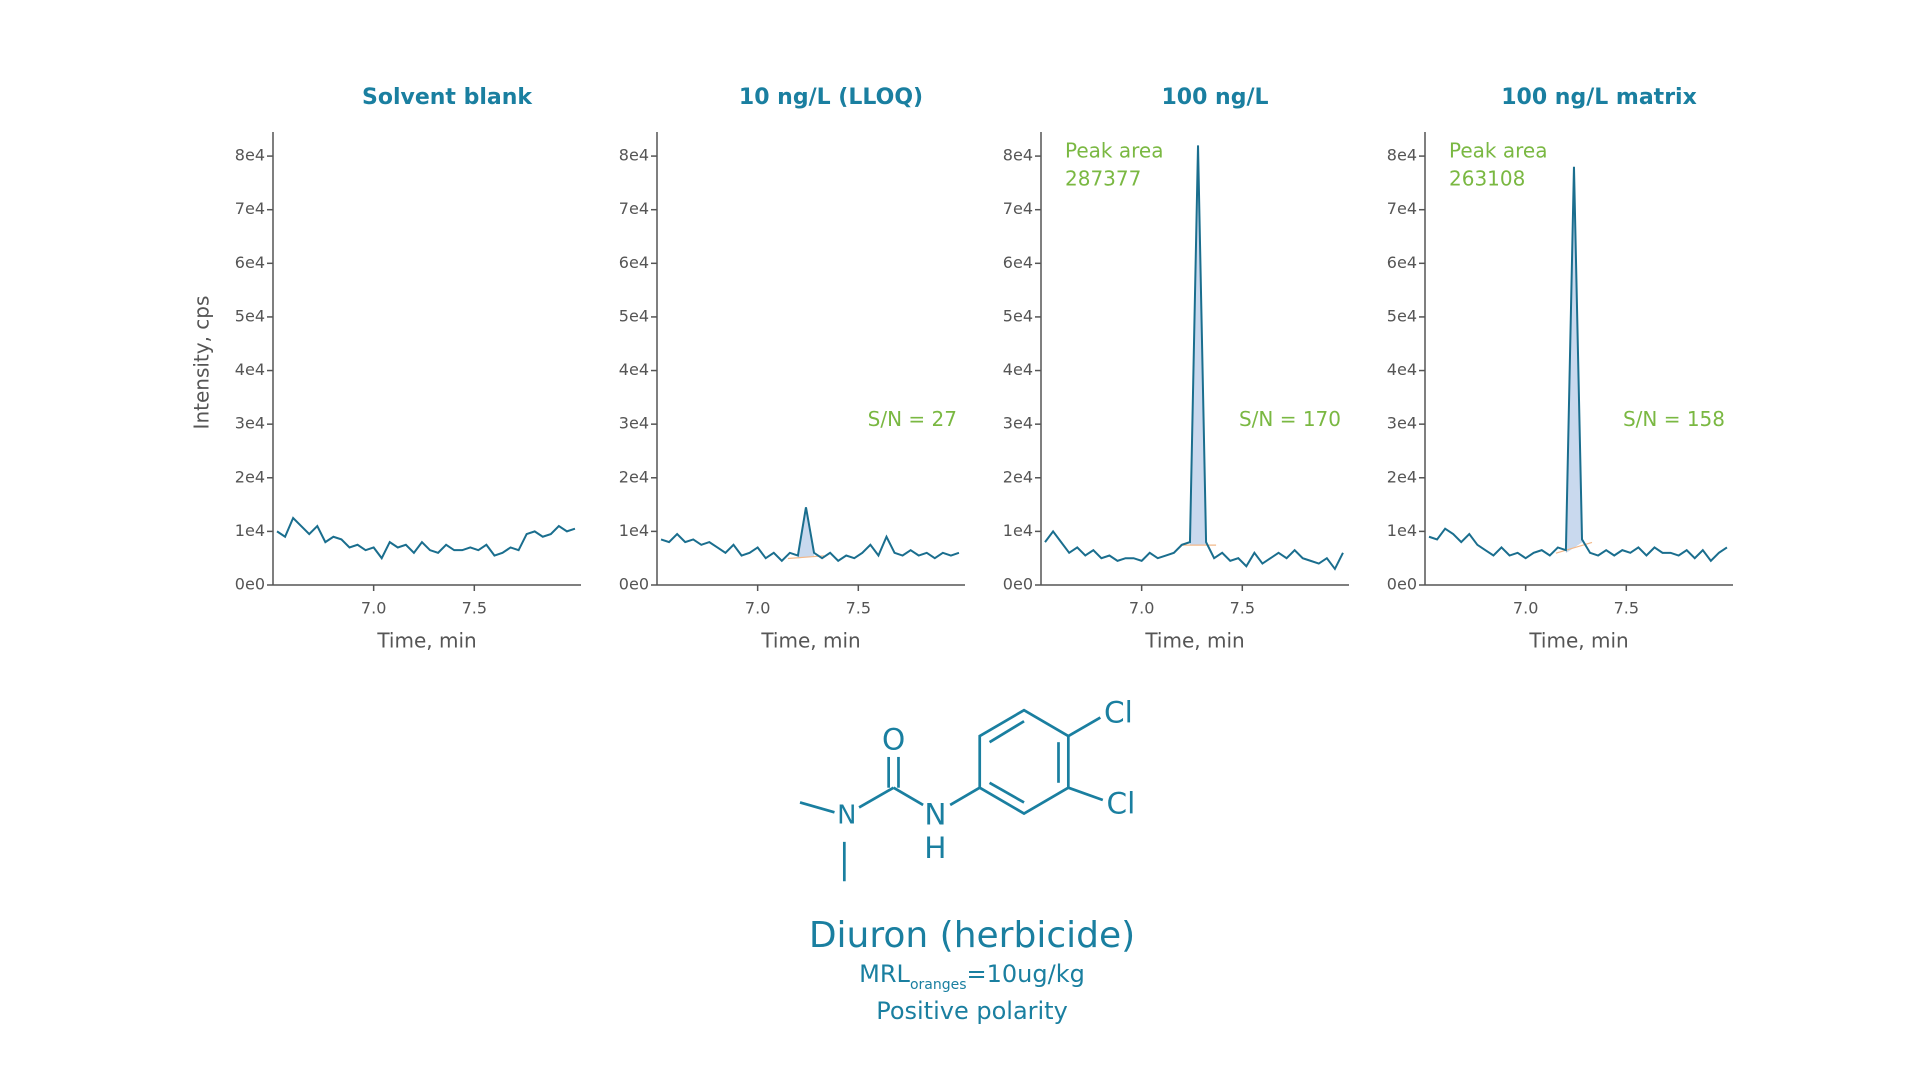 The width and height of the screenshot is (1920, 1080). What do you see at coordinates (1026, 974) in the screenshot?
I see `mrl-value: =10ug/kg` at bounding box center [1026, 974].